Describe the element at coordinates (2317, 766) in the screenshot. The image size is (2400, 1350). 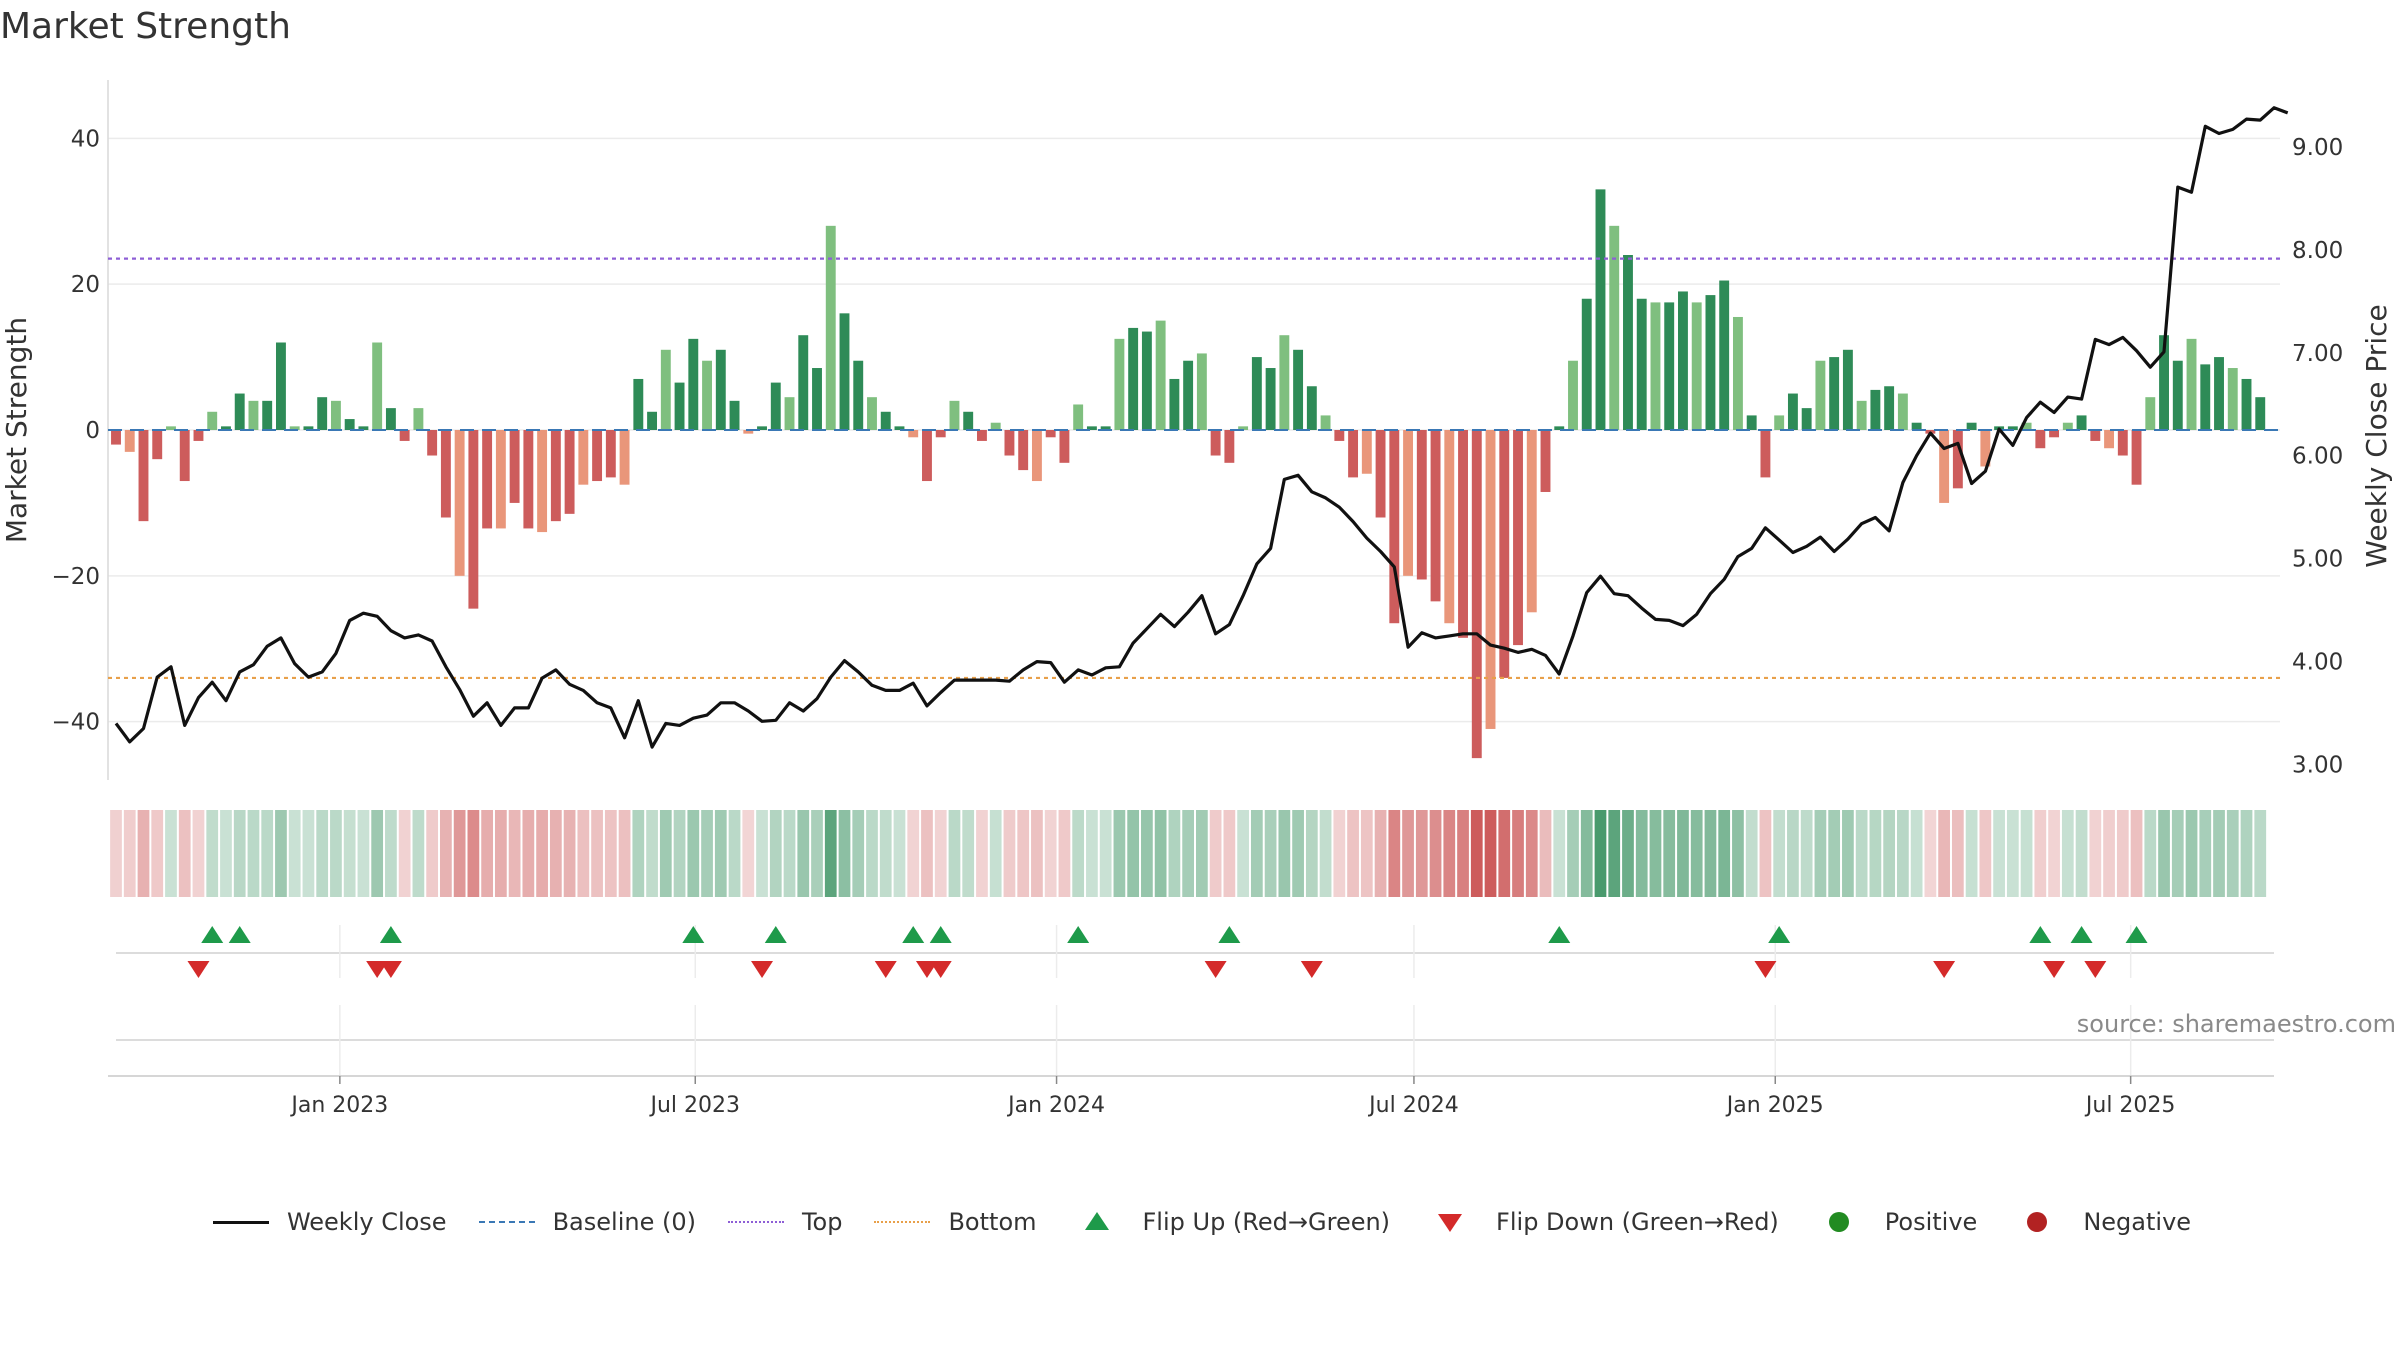
I see `y2-tick-label: 3.00` at that location.